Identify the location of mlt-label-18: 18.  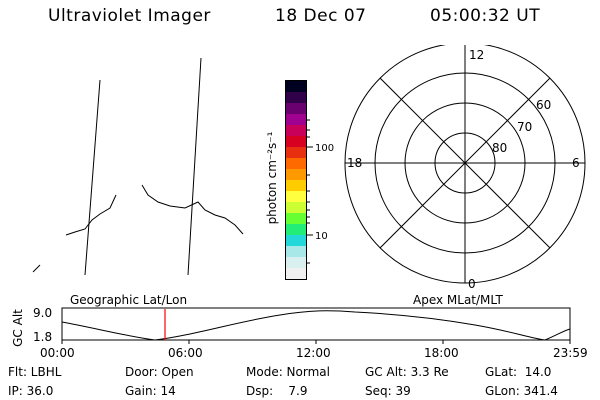
(354, 163).